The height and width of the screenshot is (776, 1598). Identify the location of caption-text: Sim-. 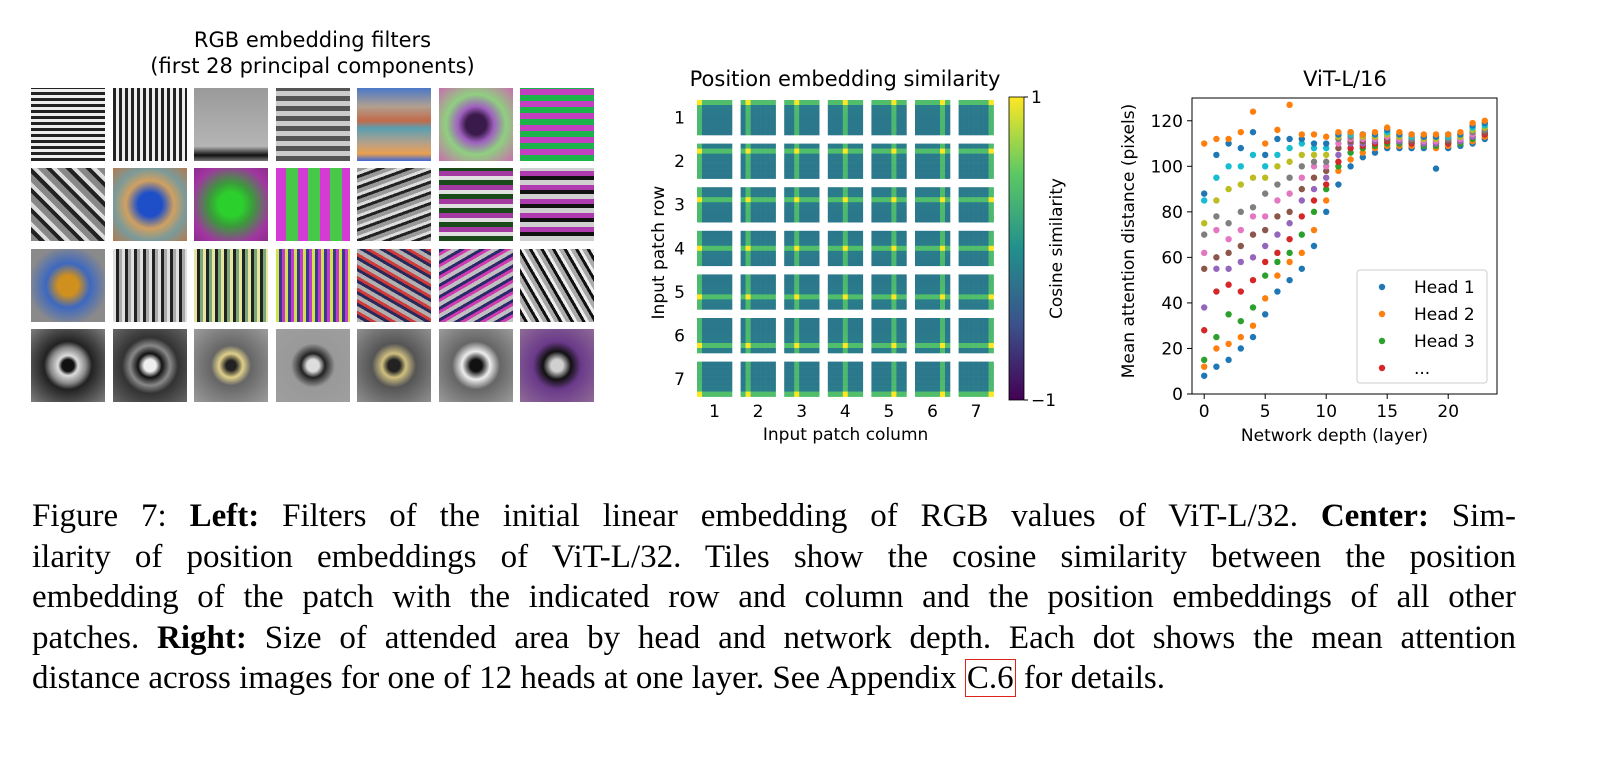
(1472, 516).